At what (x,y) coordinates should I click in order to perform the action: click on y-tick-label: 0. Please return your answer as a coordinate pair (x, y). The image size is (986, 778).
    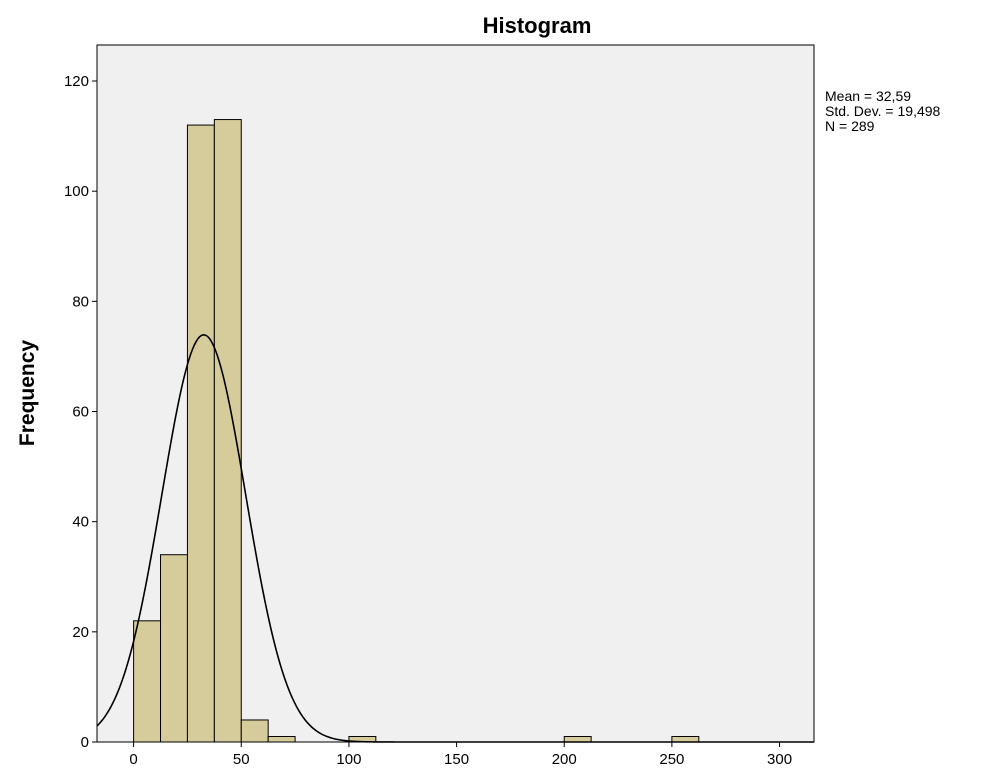
    Looking at the image, I should click on (85, 742).